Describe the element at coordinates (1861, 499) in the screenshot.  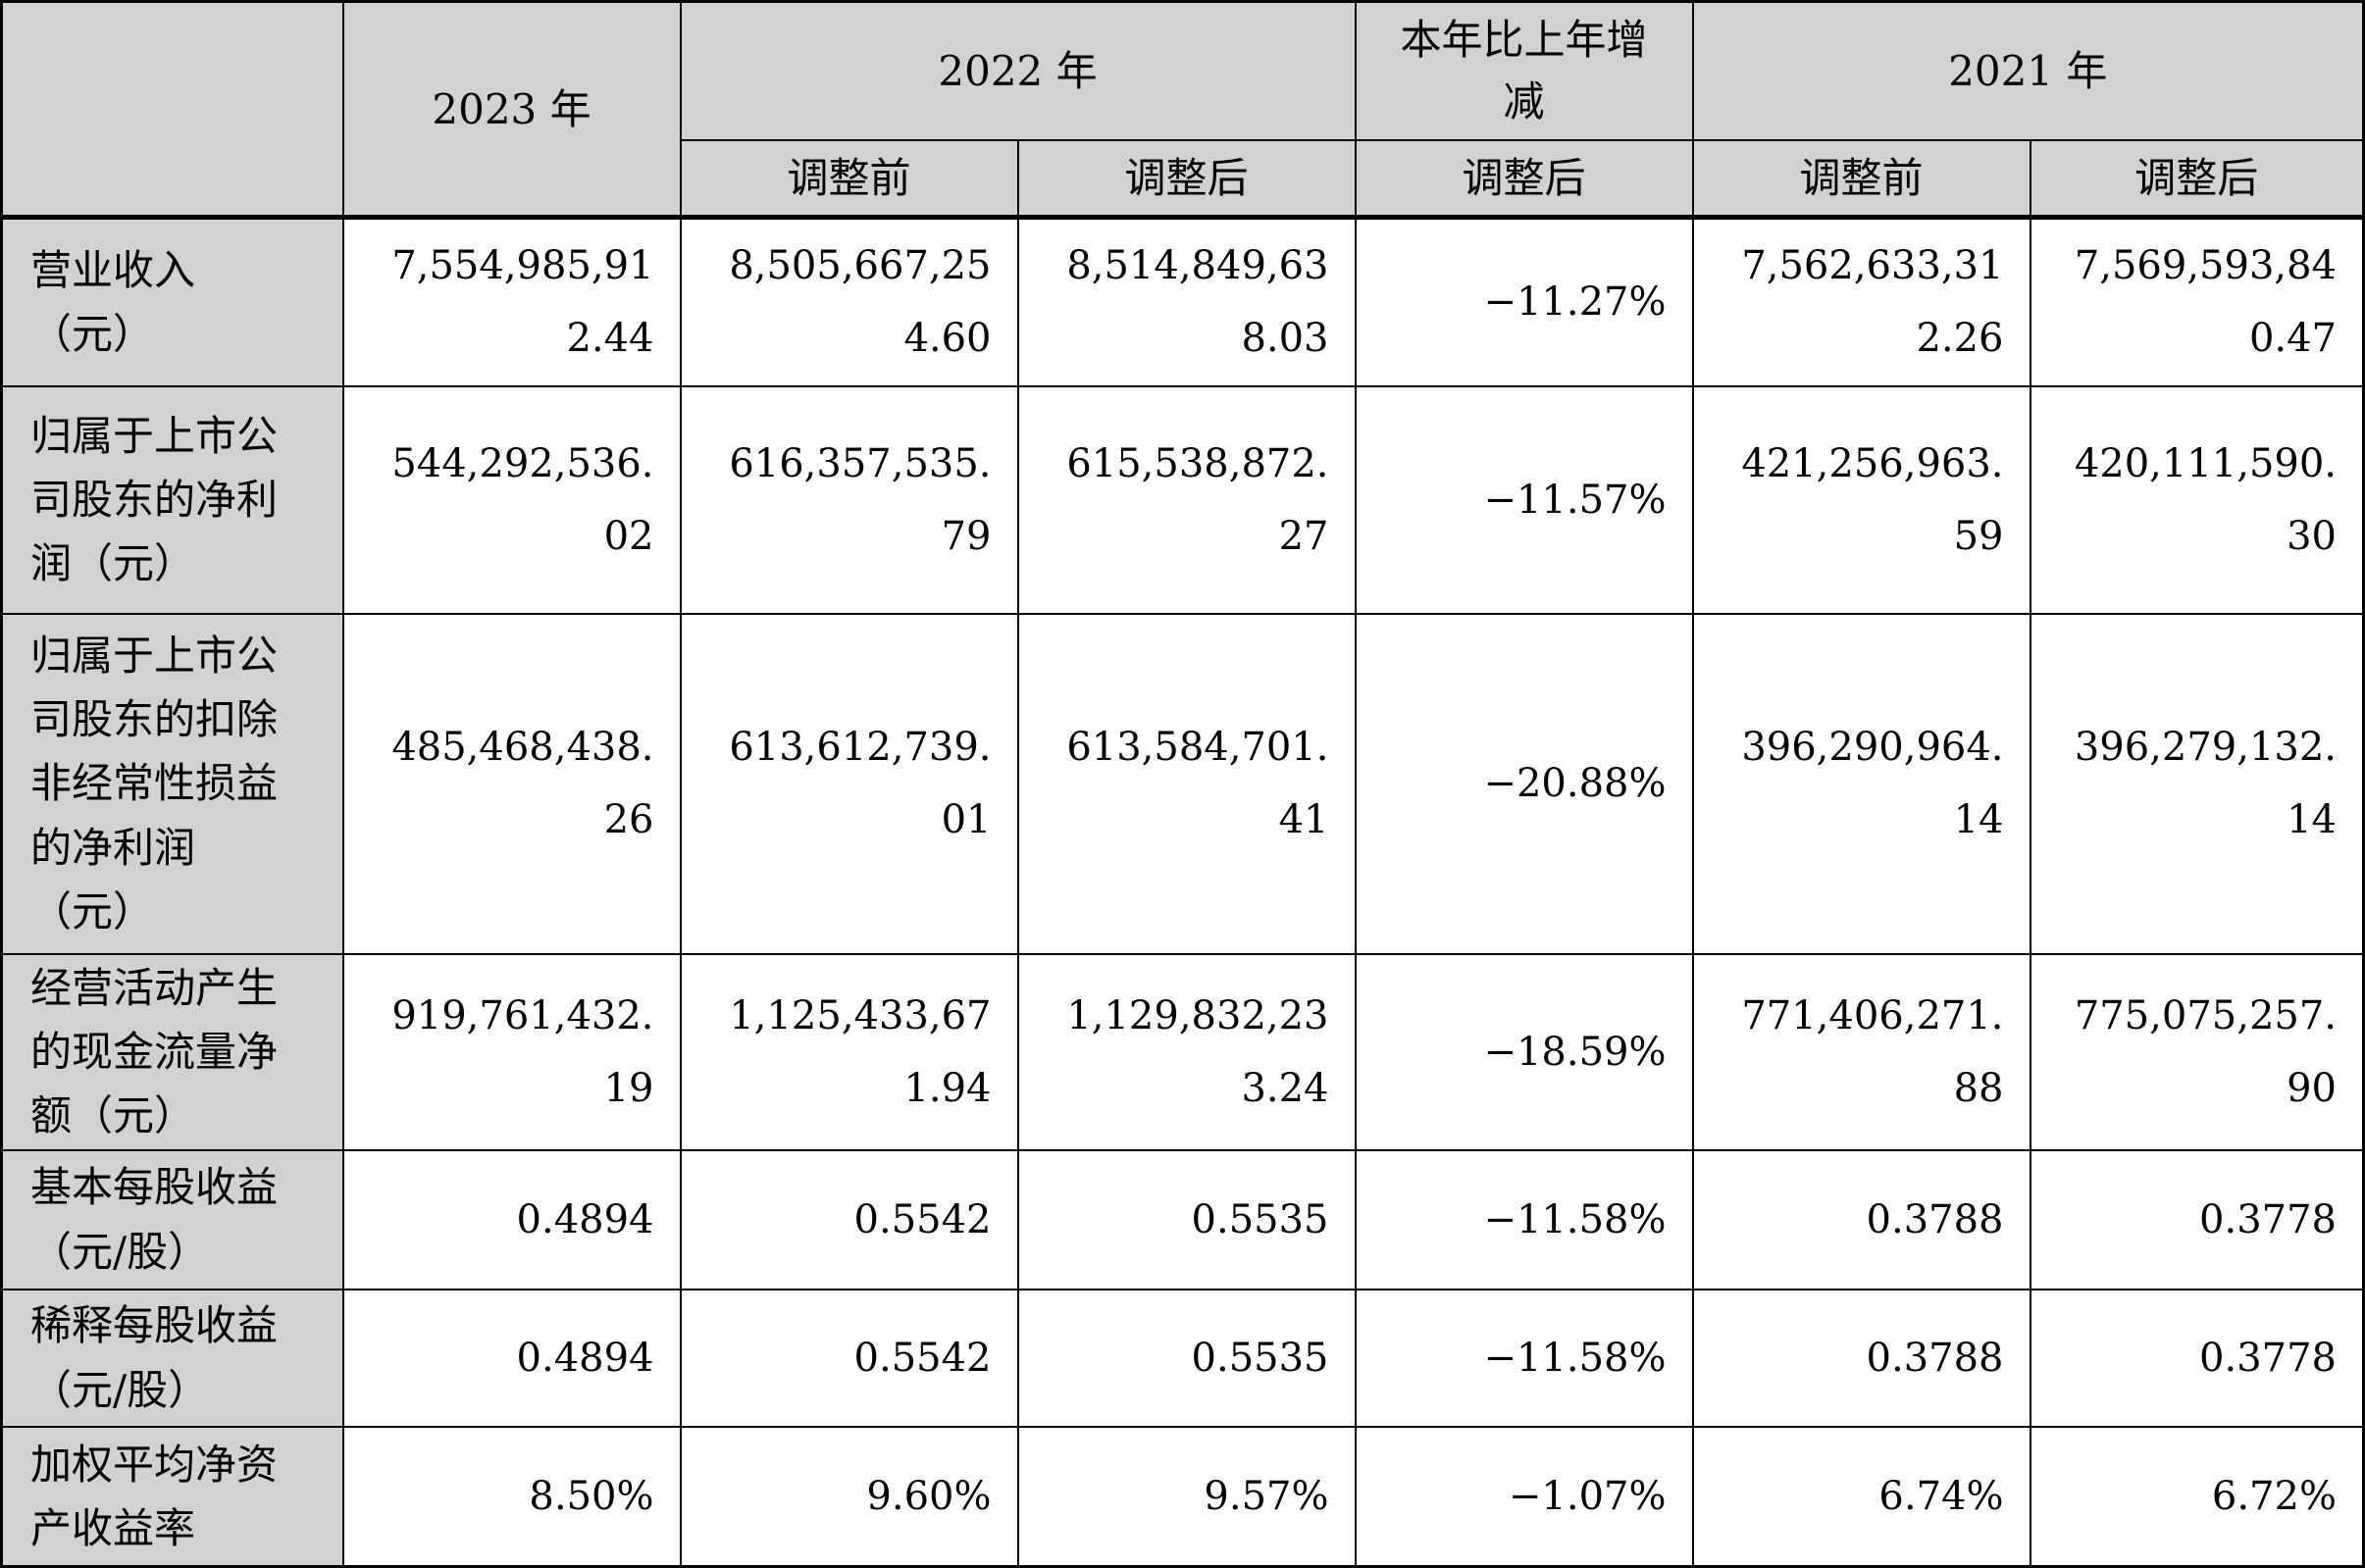
I see `cell-net-profit-2021-before: 421,256,963.59` at that location.